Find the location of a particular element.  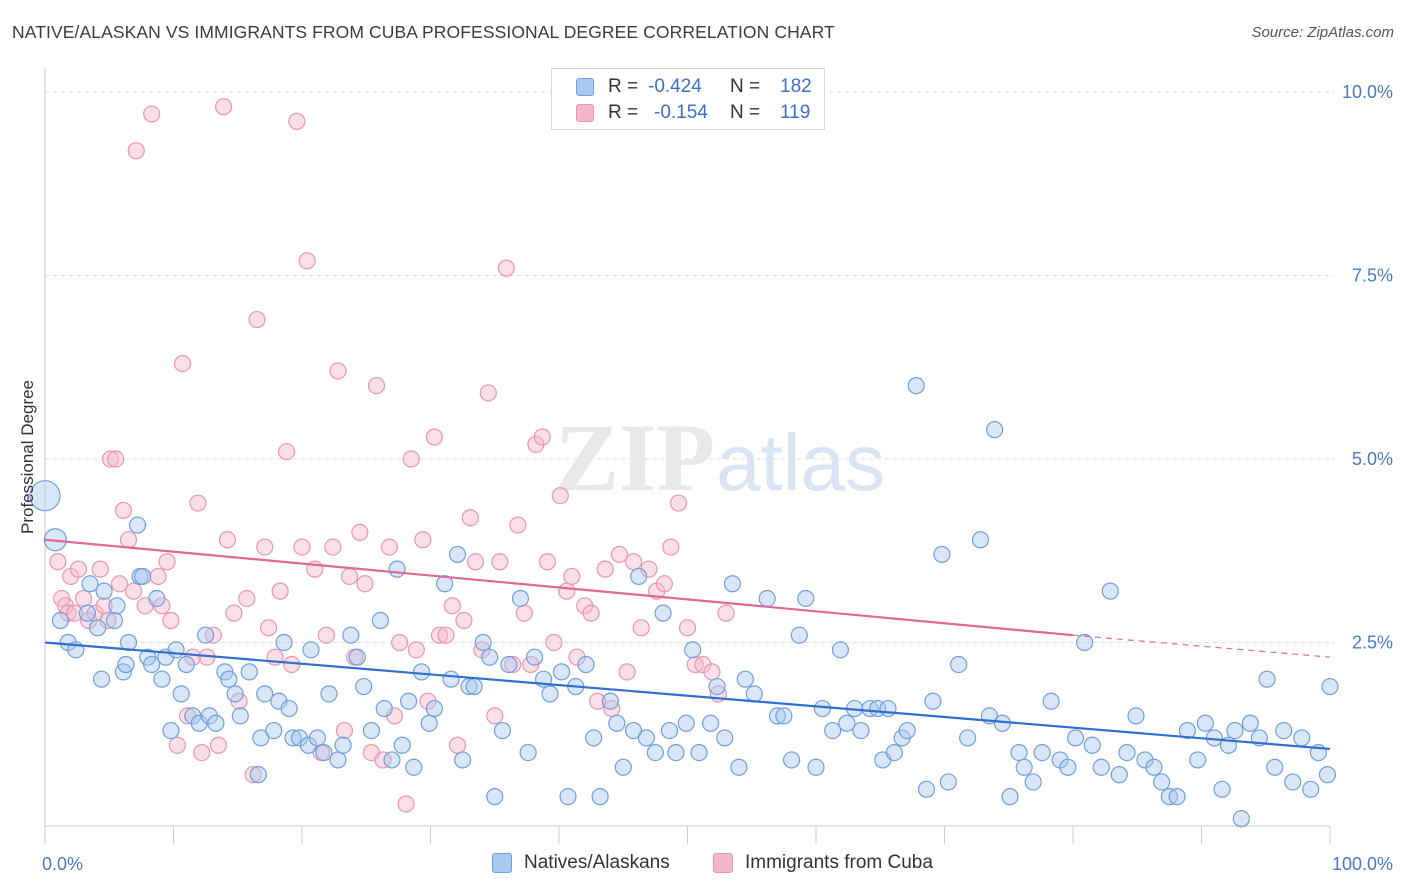

trend-line-cuba is located at coordinates (559, 587).